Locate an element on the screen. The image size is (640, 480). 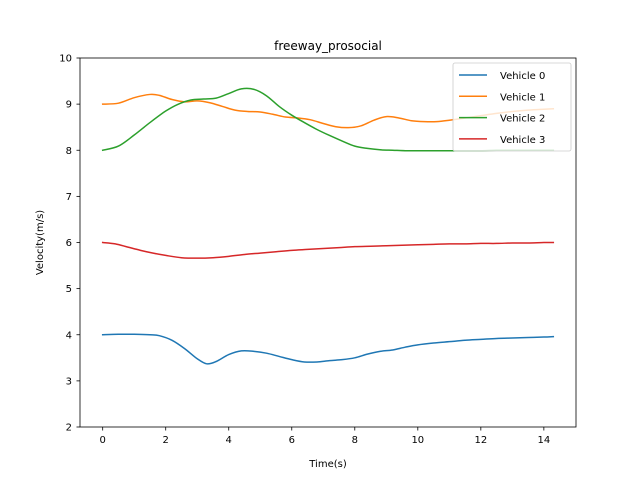
legend-box is located at coordinates (512, 107).